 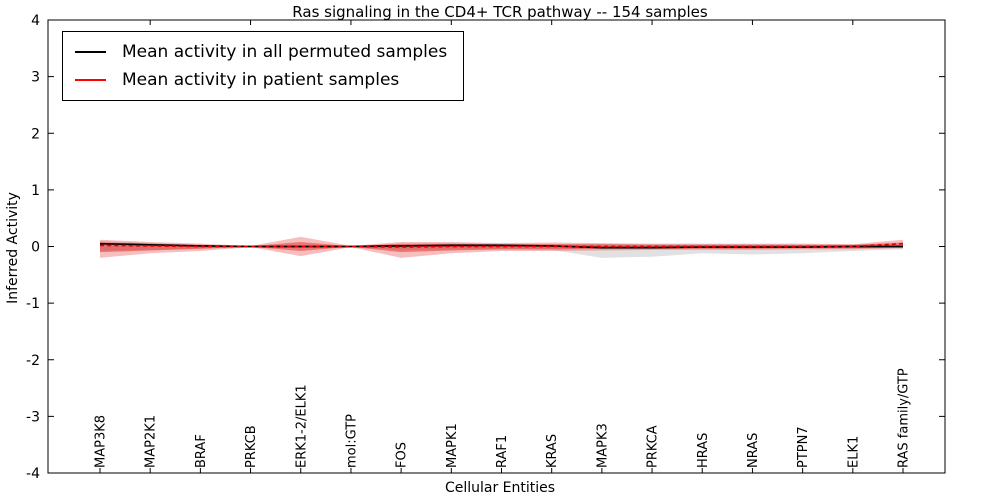 What do you see at coordinates (251, 446) in the screenshot?
I see `x-tick-label: PRKCB` at bounding box center [251, 446].